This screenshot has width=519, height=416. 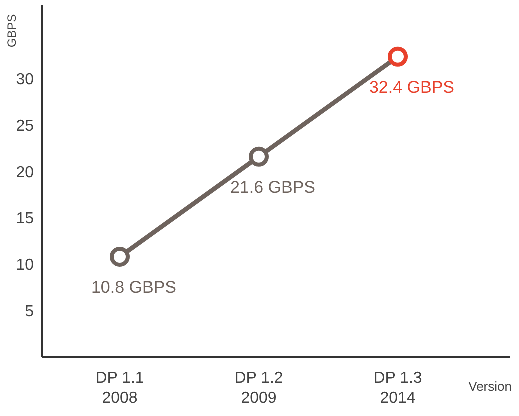 I want to click on y-tick-label: 30, so click(x=25, y=80).